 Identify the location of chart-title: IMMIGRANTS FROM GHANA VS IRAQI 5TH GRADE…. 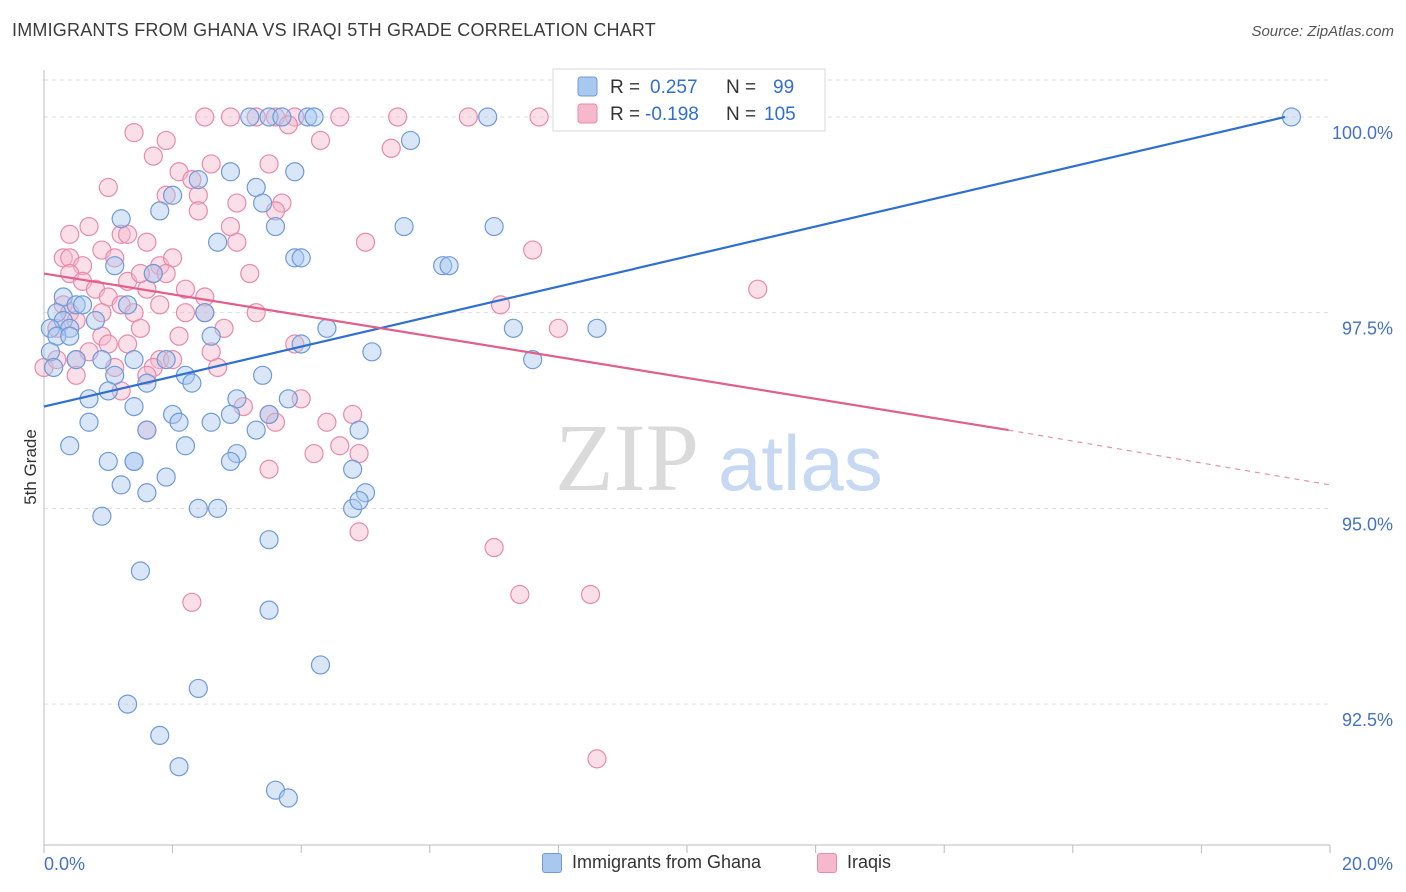
(334, 30).